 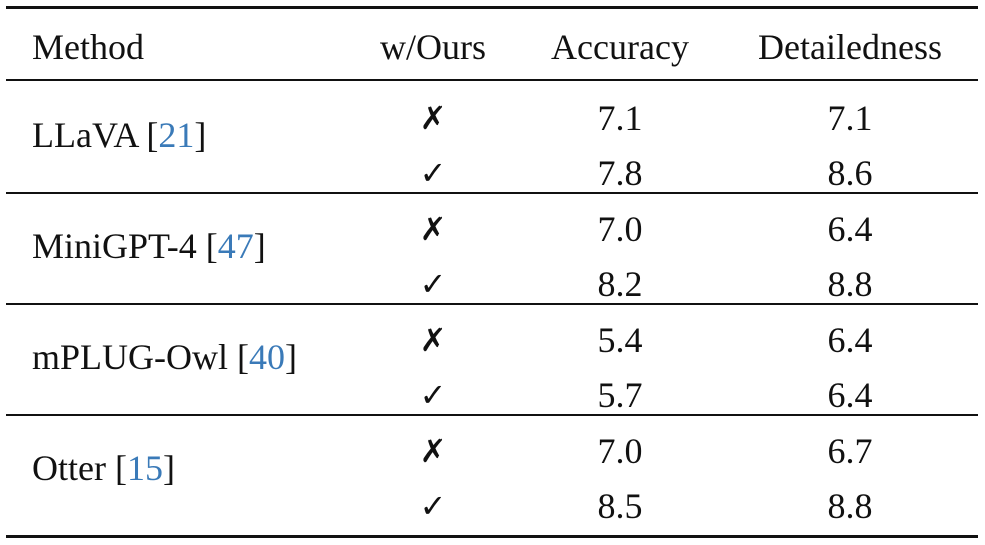 What do you see at coordinates (620, 118) in the screenshot?
I see `accuracy: 7.1` at bounding box center [620, 118].